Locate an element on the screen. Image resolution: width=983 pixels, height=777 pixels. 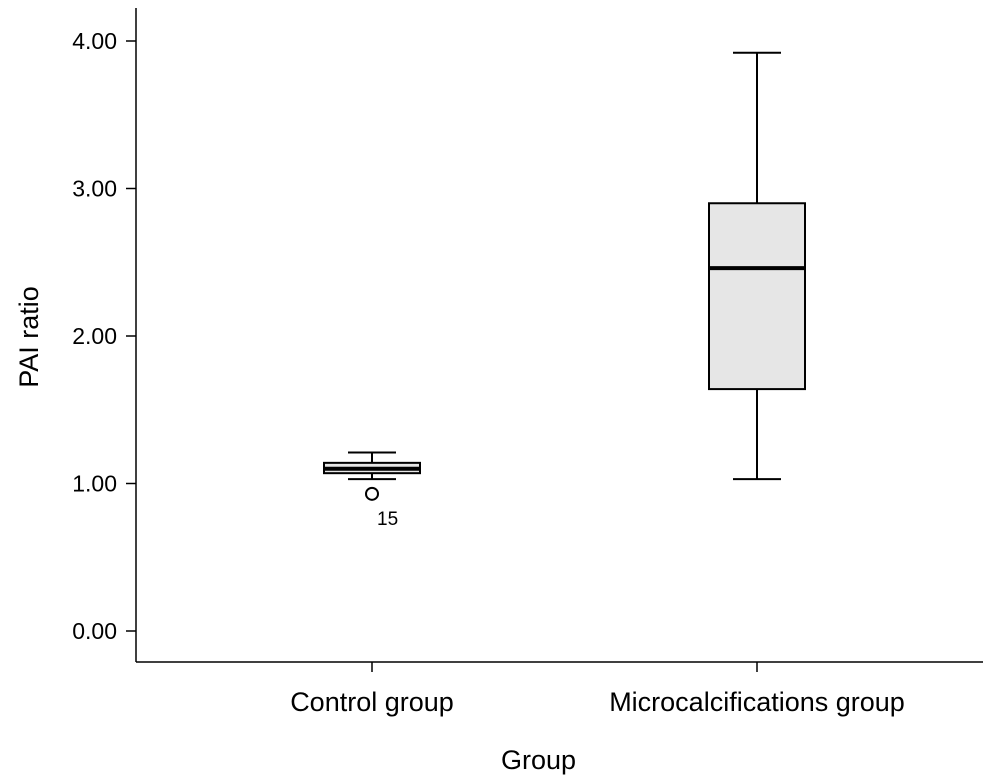
x-tick-label: Control group is located at coordinates (372, 702).